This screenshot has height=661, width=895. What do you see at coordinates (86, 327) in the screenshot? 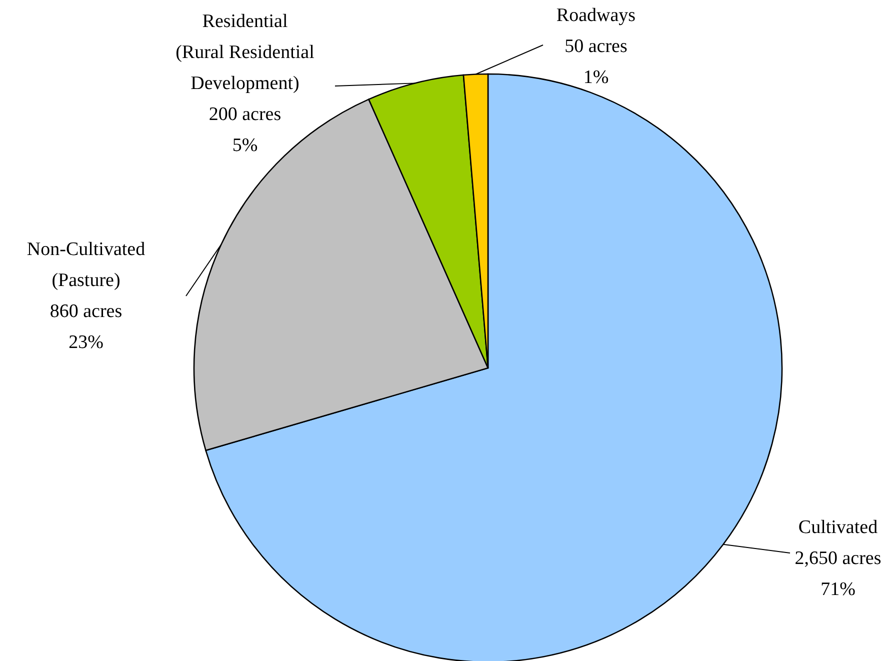
I see `data-label: 860 acres 23%` at bounding box center [86, 327].